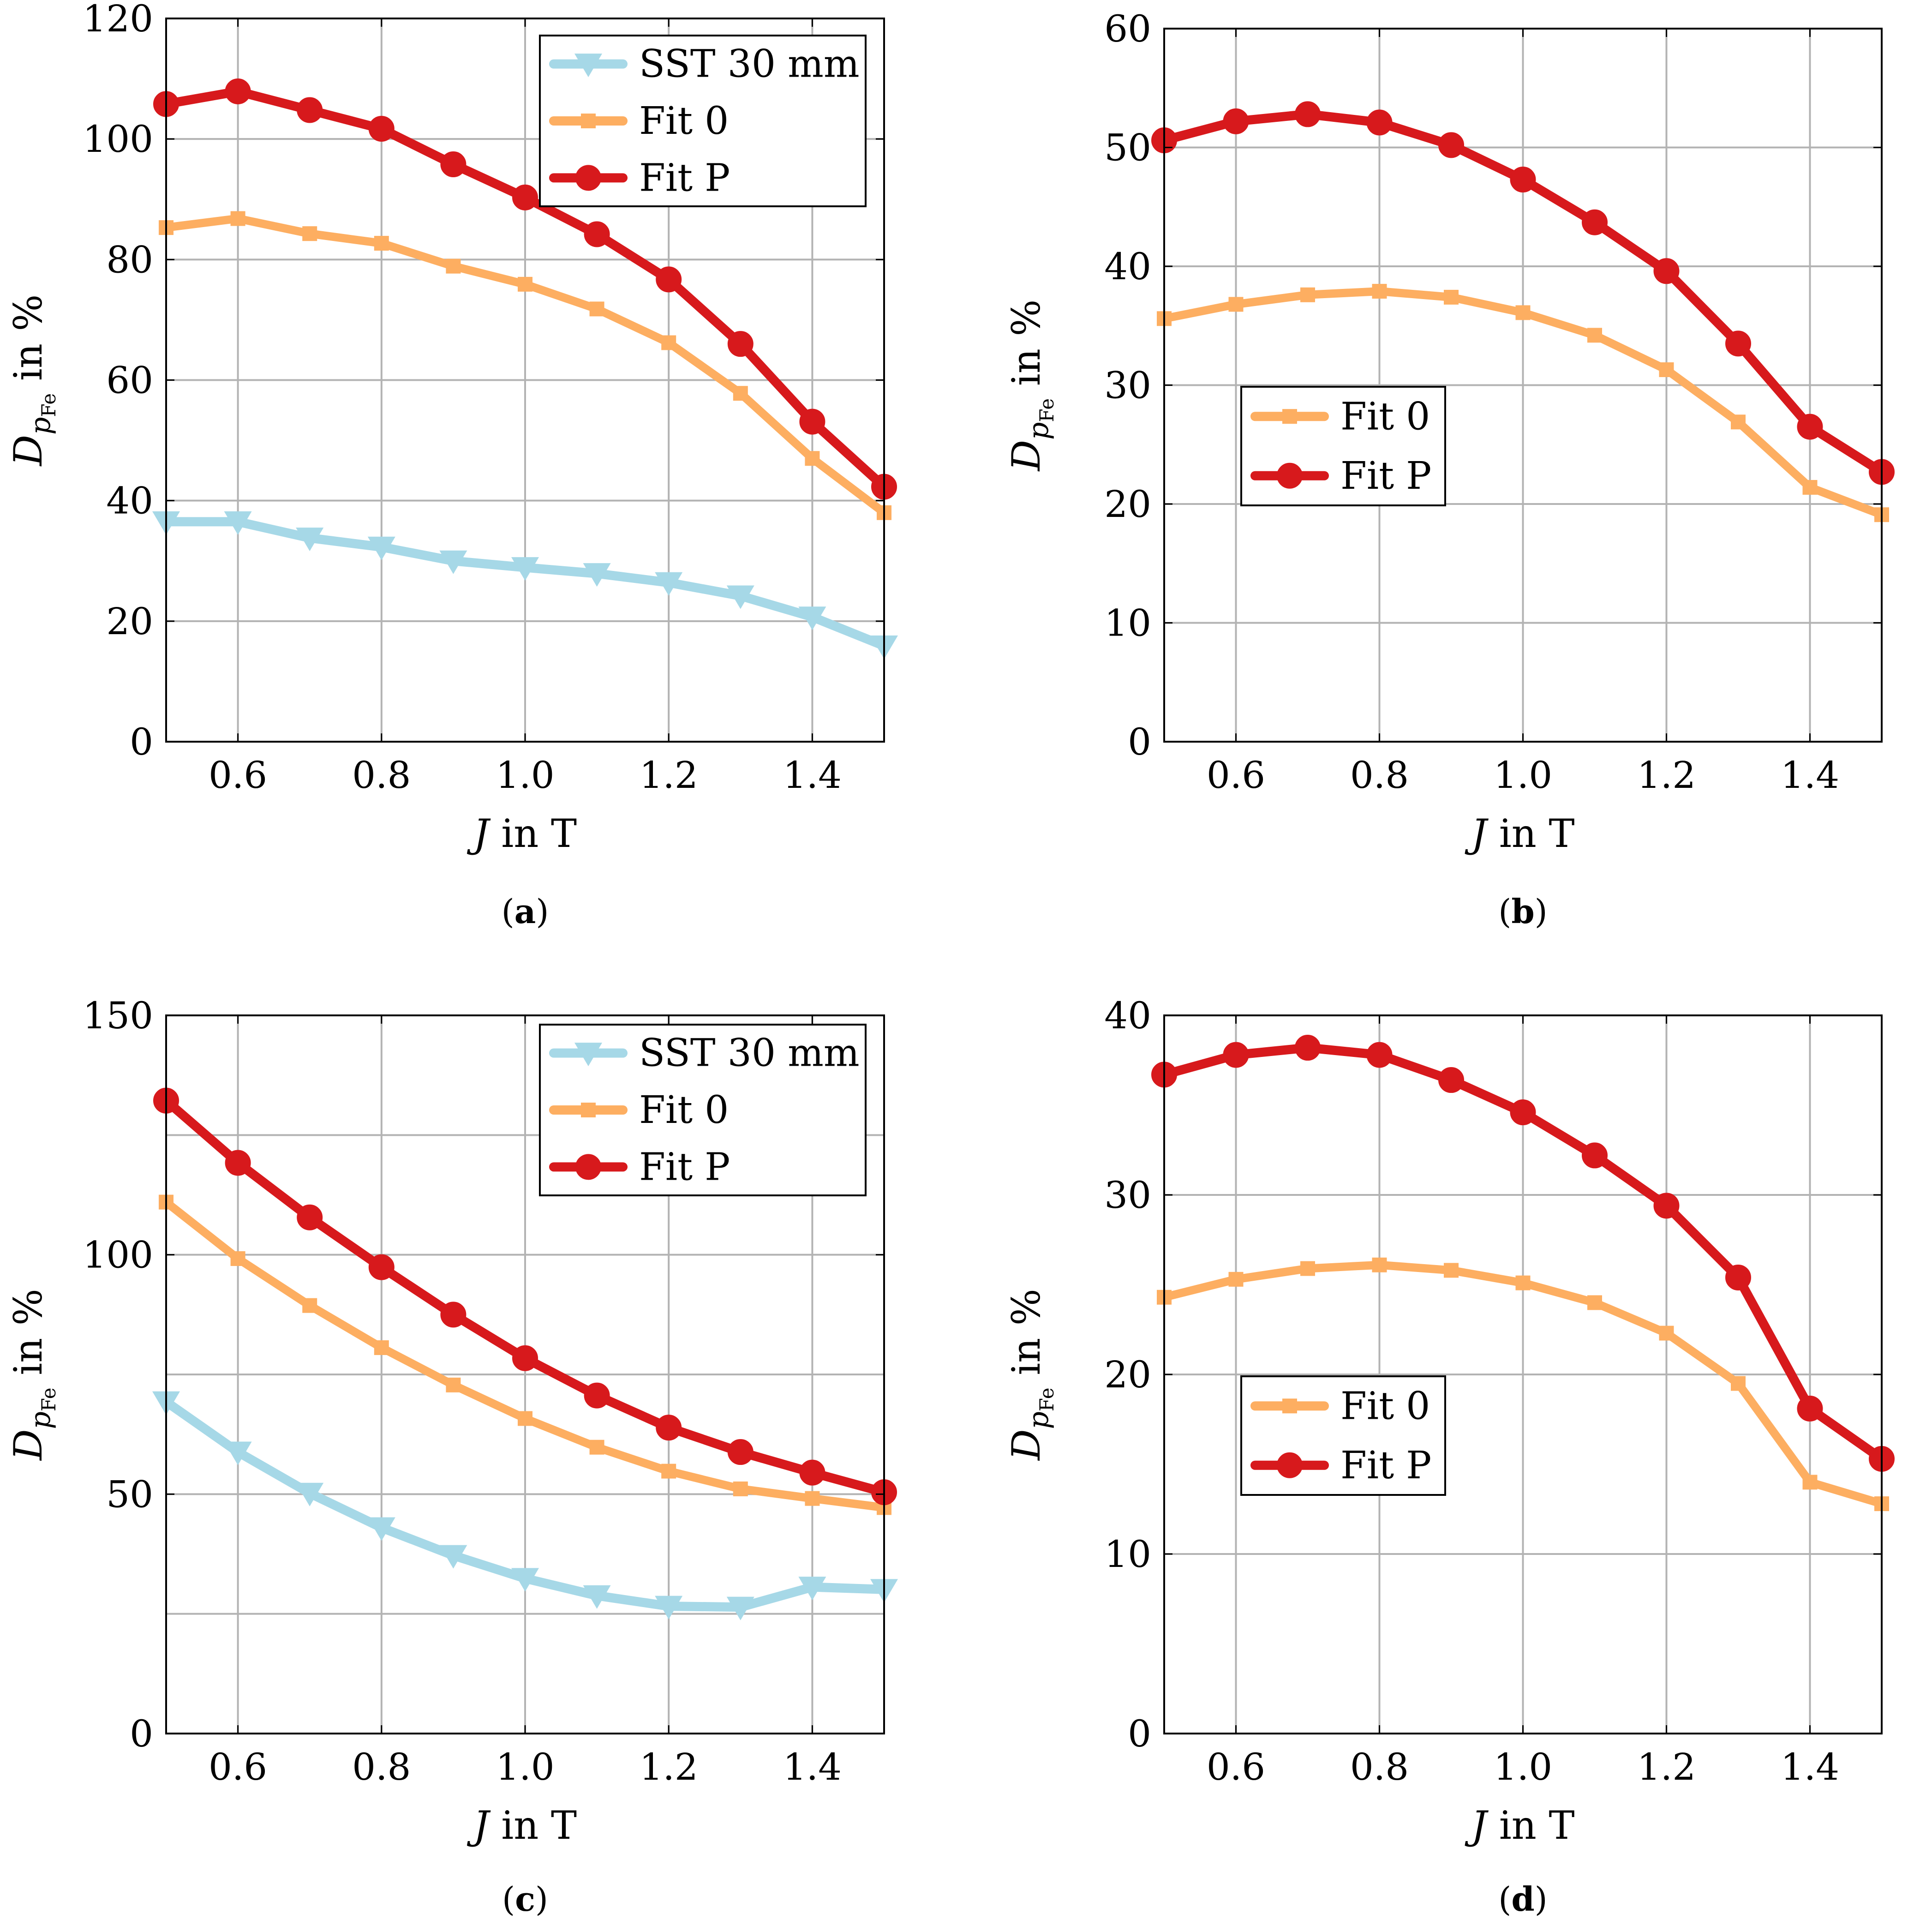  Describe the element at coordinates (1523, 1273) in the screenshot. I see `series-group` at that location.